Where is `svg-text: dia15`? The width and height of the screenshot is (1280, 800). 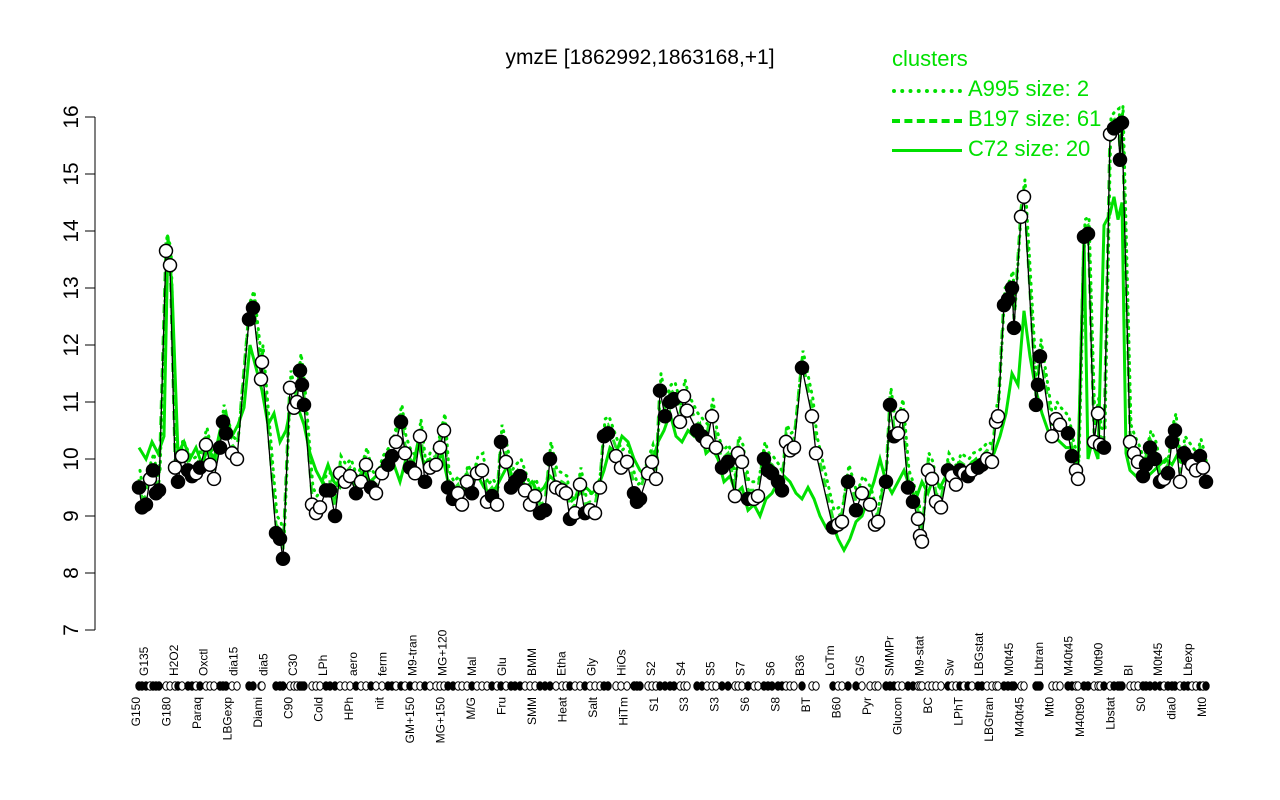
svg-text: dia15 is located at coordinates (234, 661).